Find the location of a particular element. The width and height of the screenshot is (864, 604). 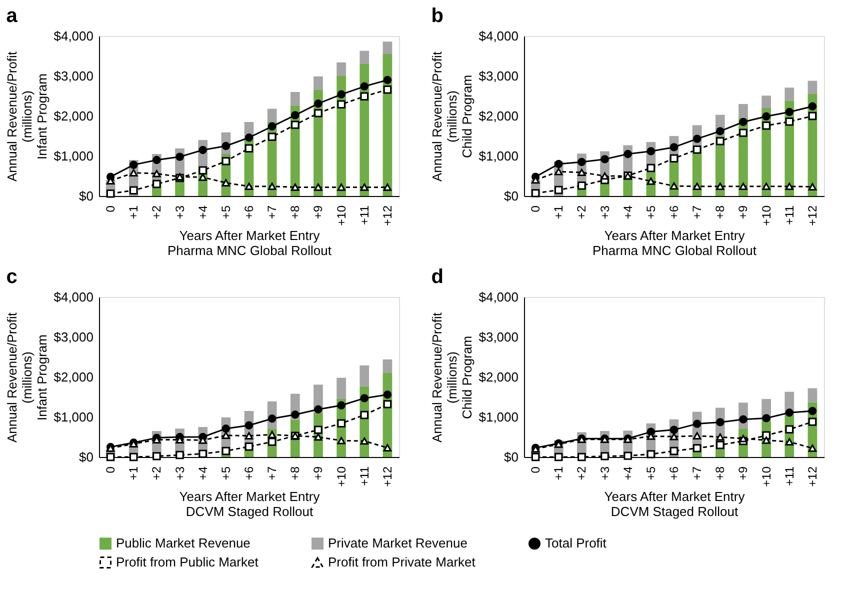

chart-title: a is located at coordinates (12, 16).